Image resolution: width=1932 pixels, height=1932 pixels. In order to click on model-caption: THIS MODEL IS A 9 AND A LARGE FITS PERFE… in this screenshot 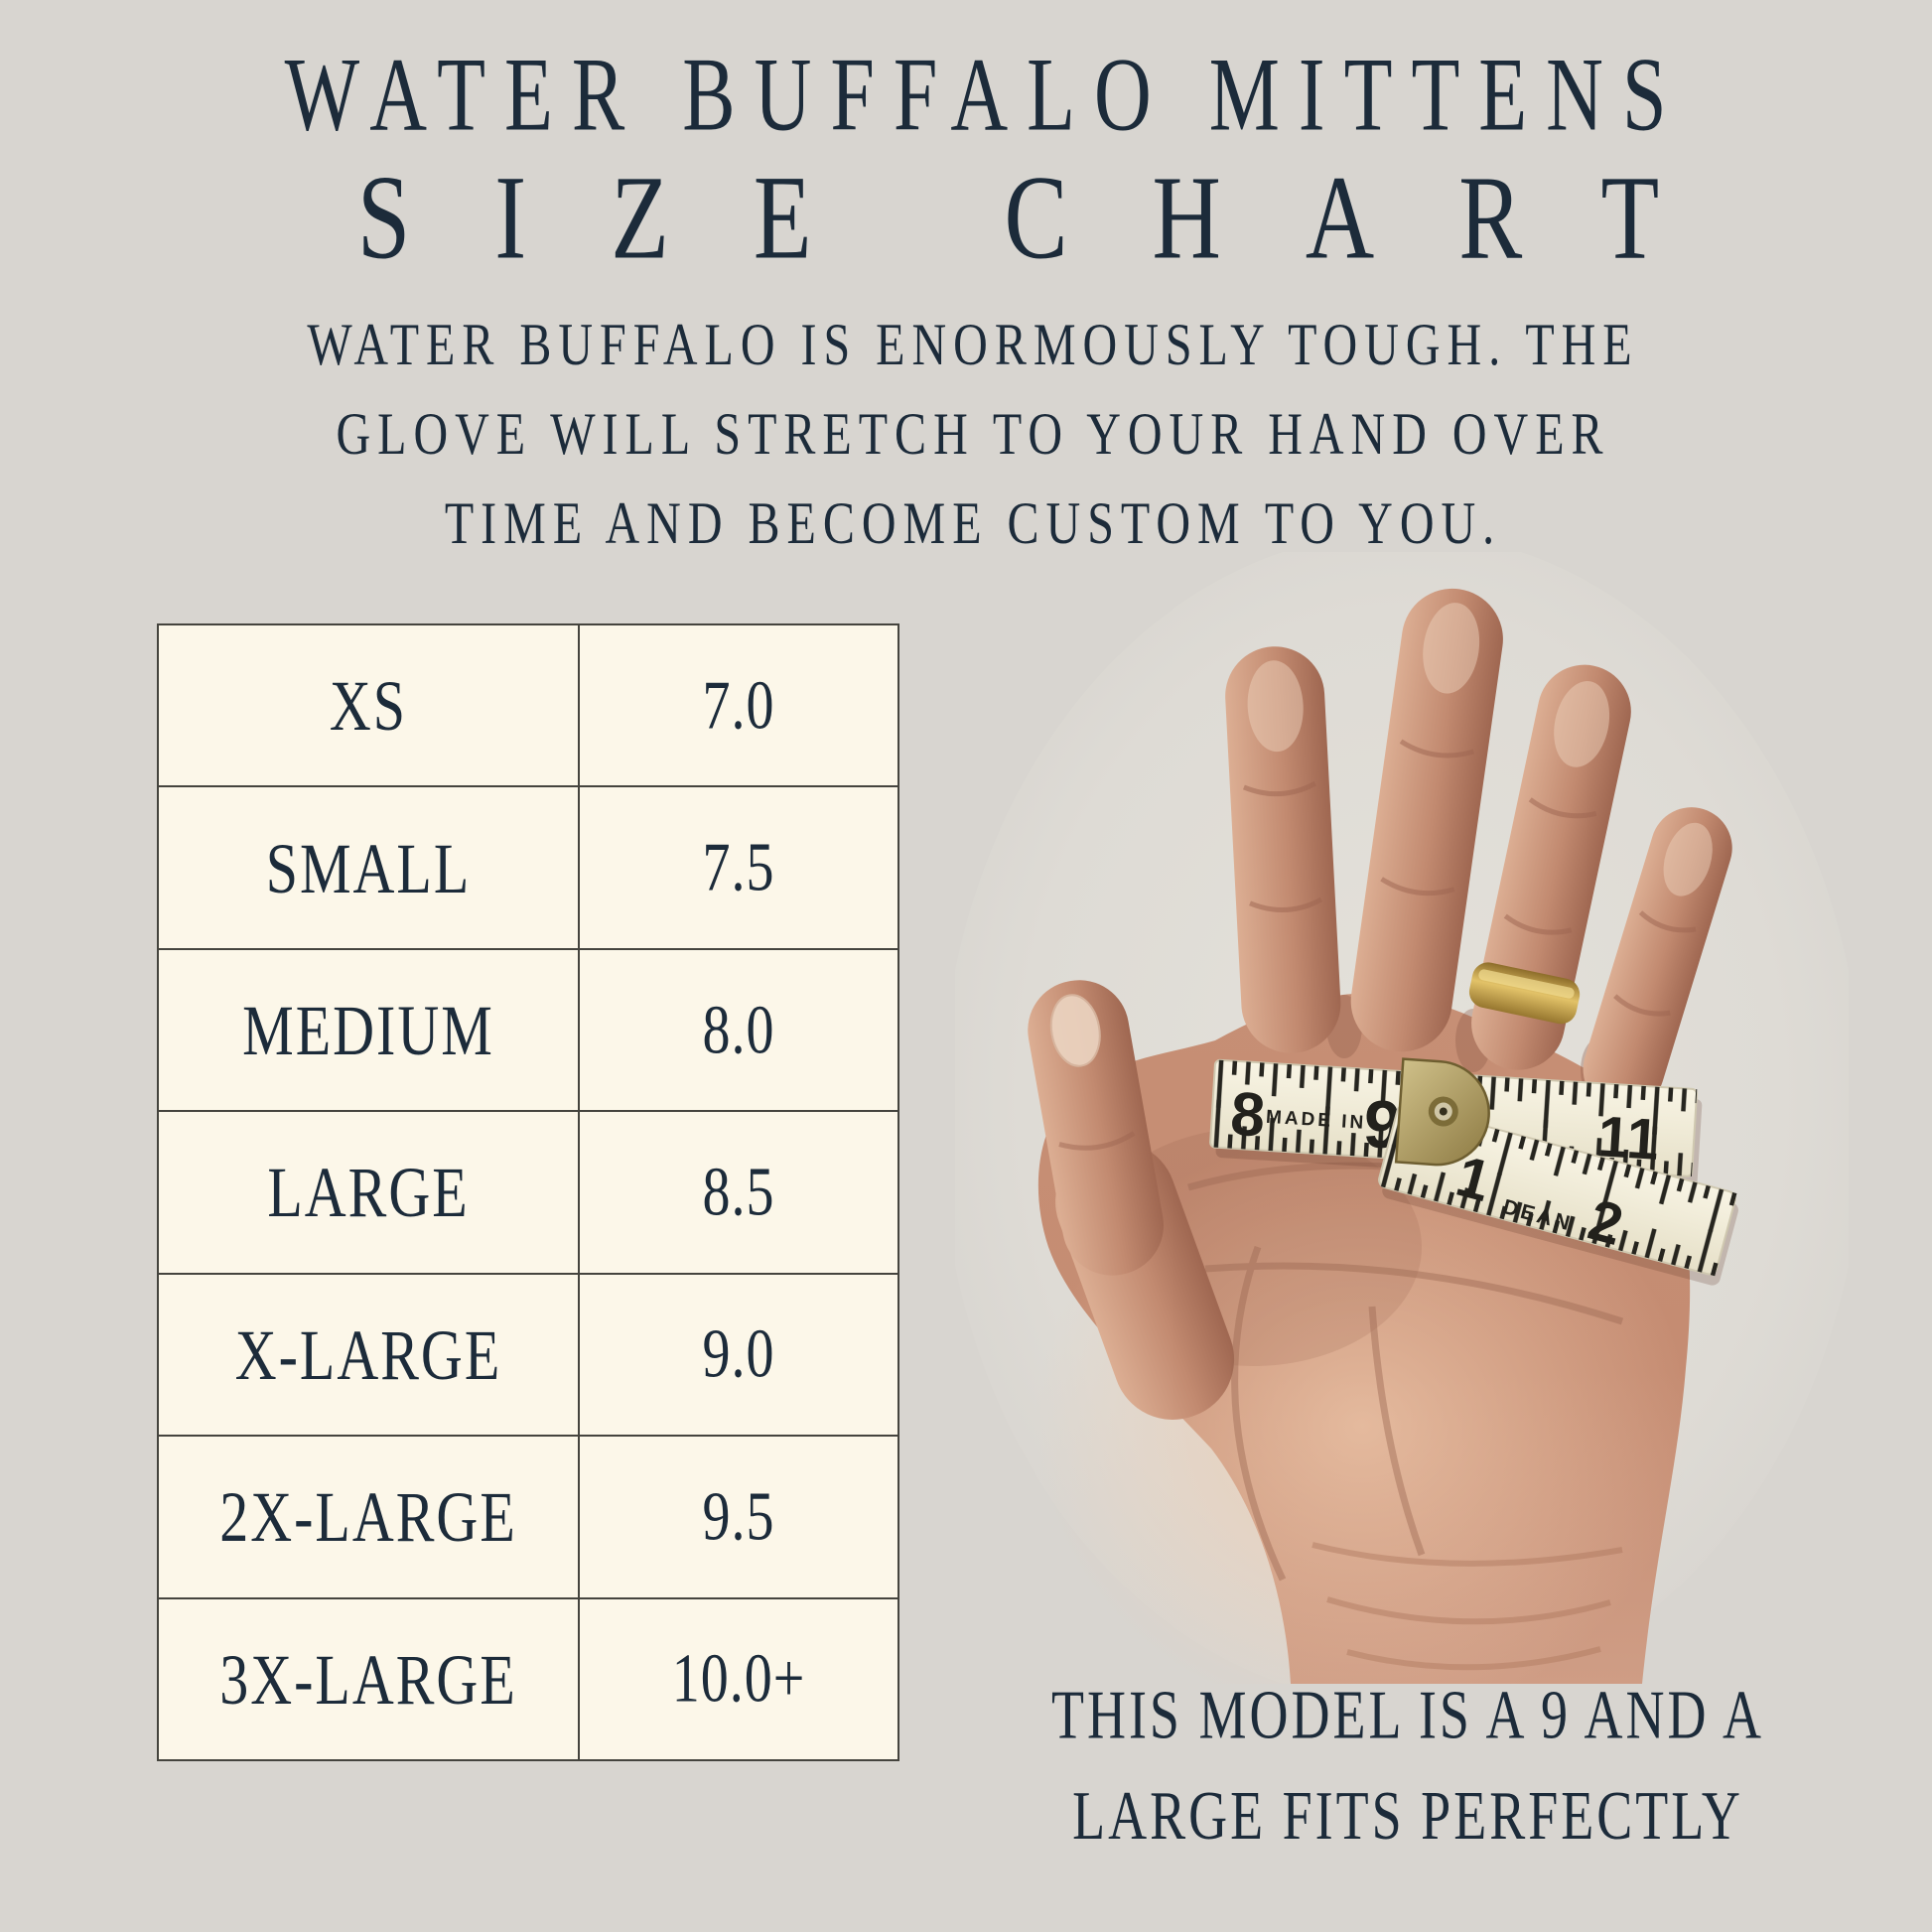, I will do `click(1408, 1766)`.